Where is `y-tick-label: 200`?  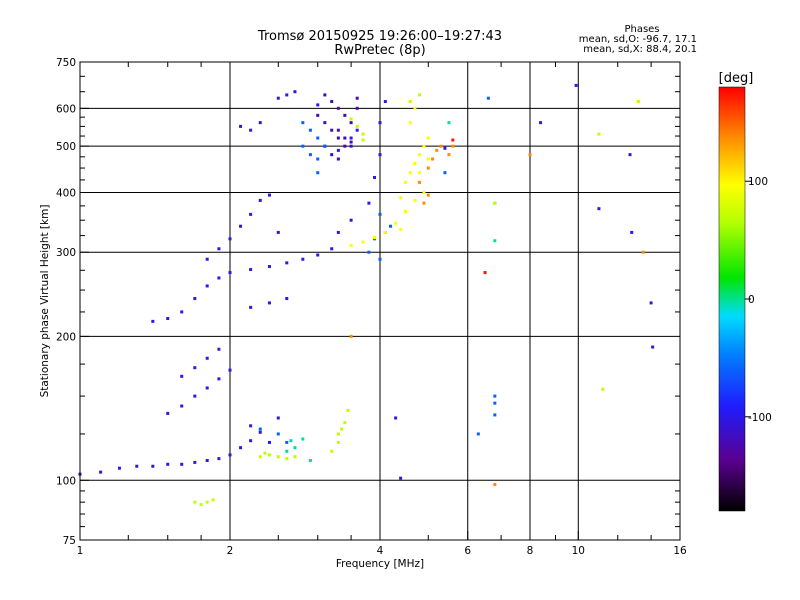
y-tick-label: 200 is located at coordinates (66, 337).